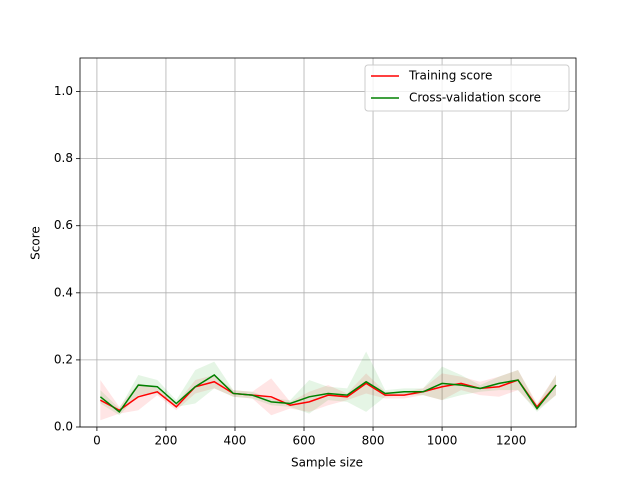 Image resolution: width=640 pixels, height=480 pixels. What do you see at coordinates (63, 359) in the screenshot?
I see `y-tick-label: 0.2` at bounding box center [63, 359].